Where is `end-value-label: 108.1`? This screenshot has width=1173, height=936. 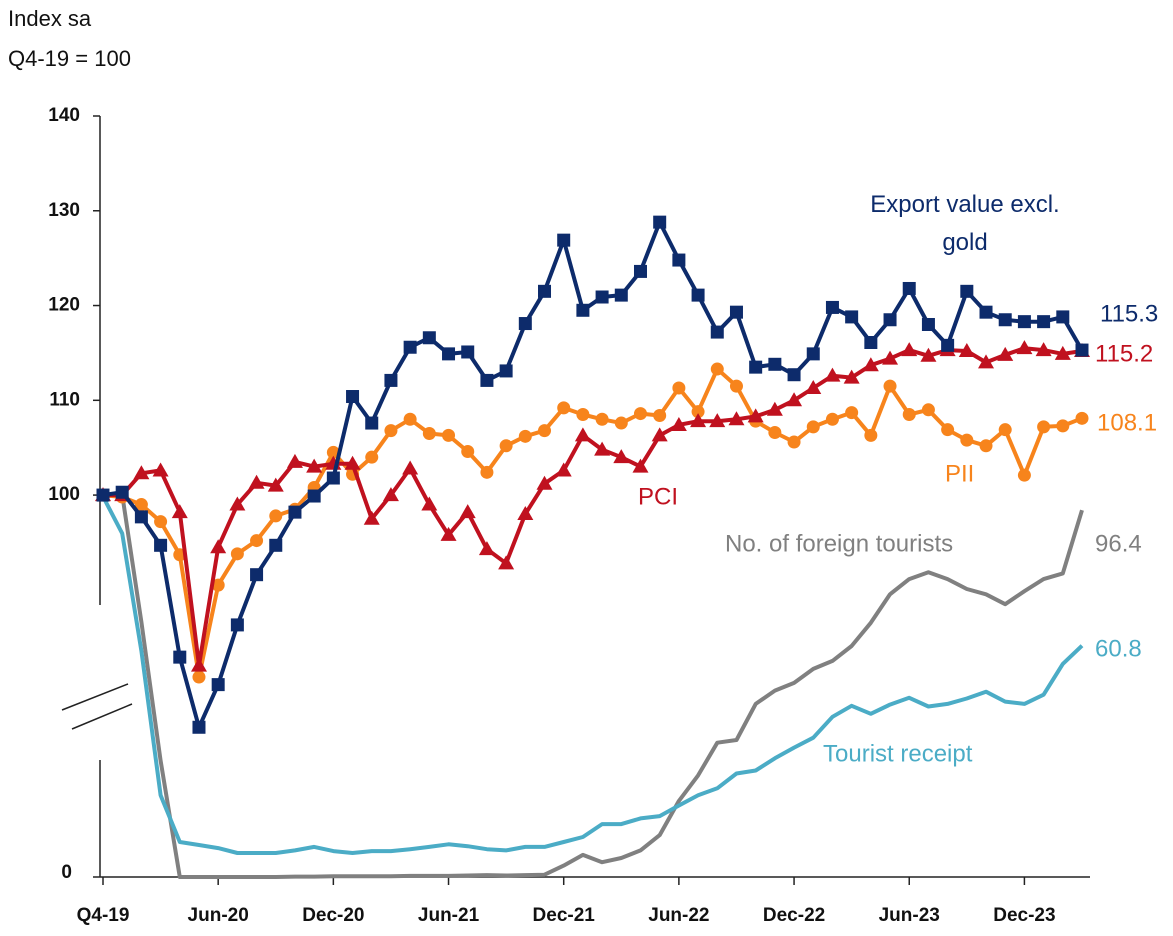
end-value-label: 108.1 is located at coordinates (1127, 422).